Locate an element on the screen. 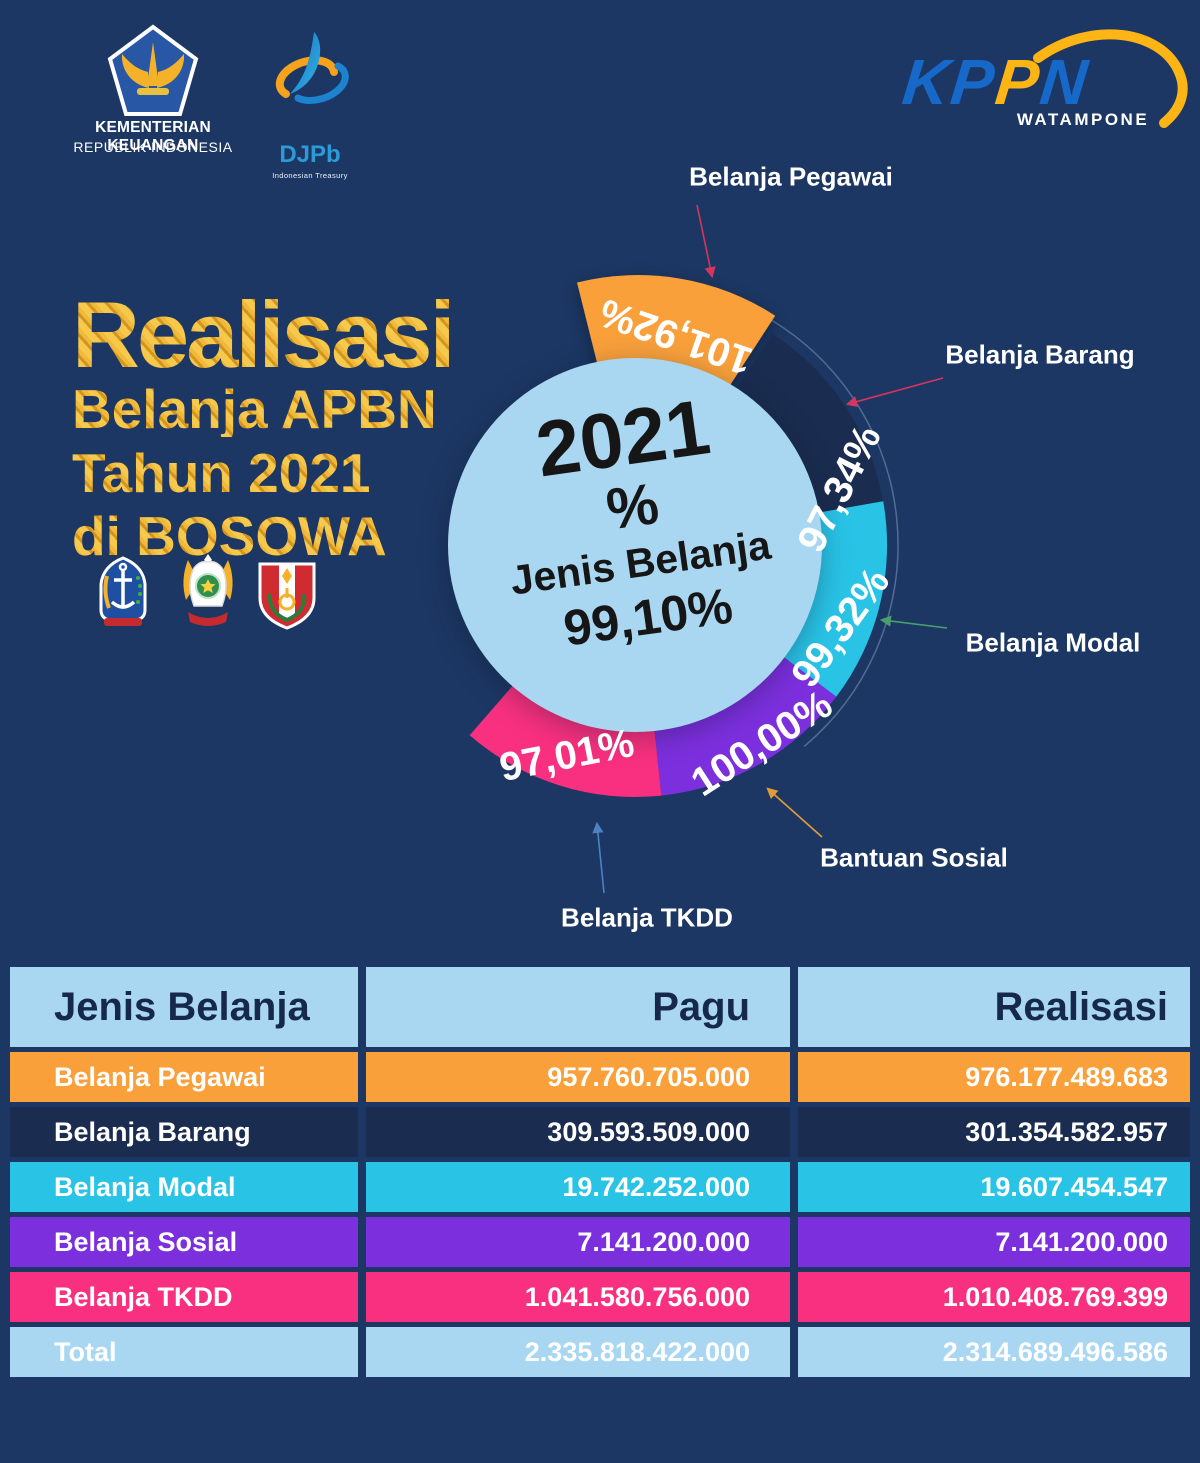 This screenshot has height=1463, width=1200. djpb-logo-icon is located at coordinates (312, 68).